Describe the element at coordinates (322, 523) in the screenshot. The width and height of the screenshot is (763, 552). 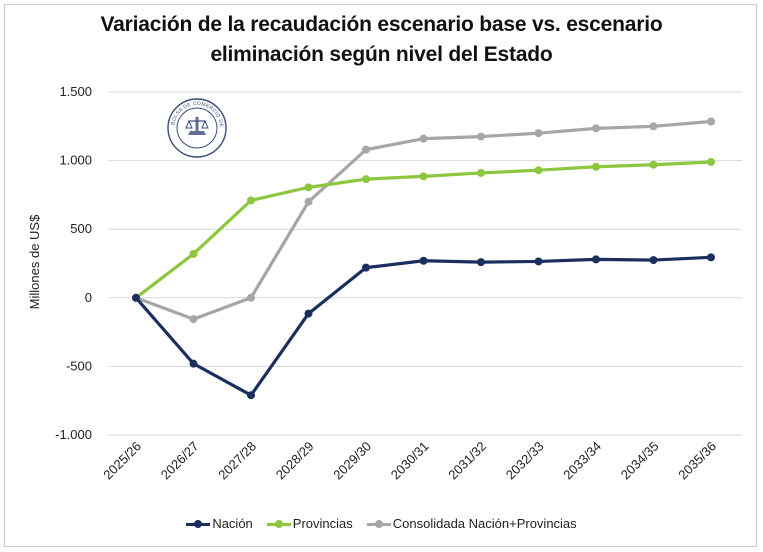
I see `legend-label: Provincias` at that location.